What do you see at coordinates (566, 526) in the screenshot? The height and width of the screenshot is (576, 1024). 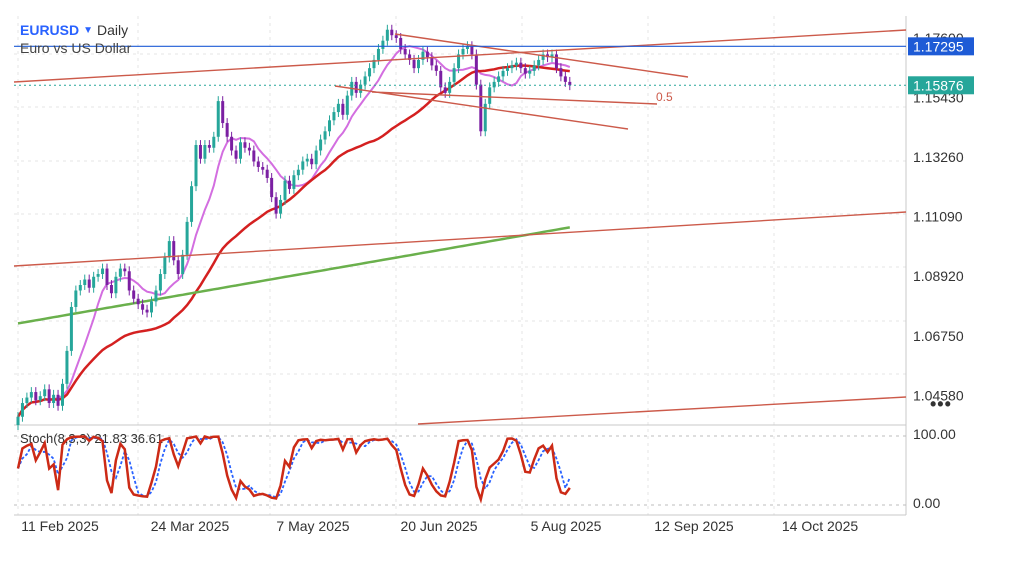 I see `date-tick-label: 5 Aug 2025` at bounding box center [566, 526].